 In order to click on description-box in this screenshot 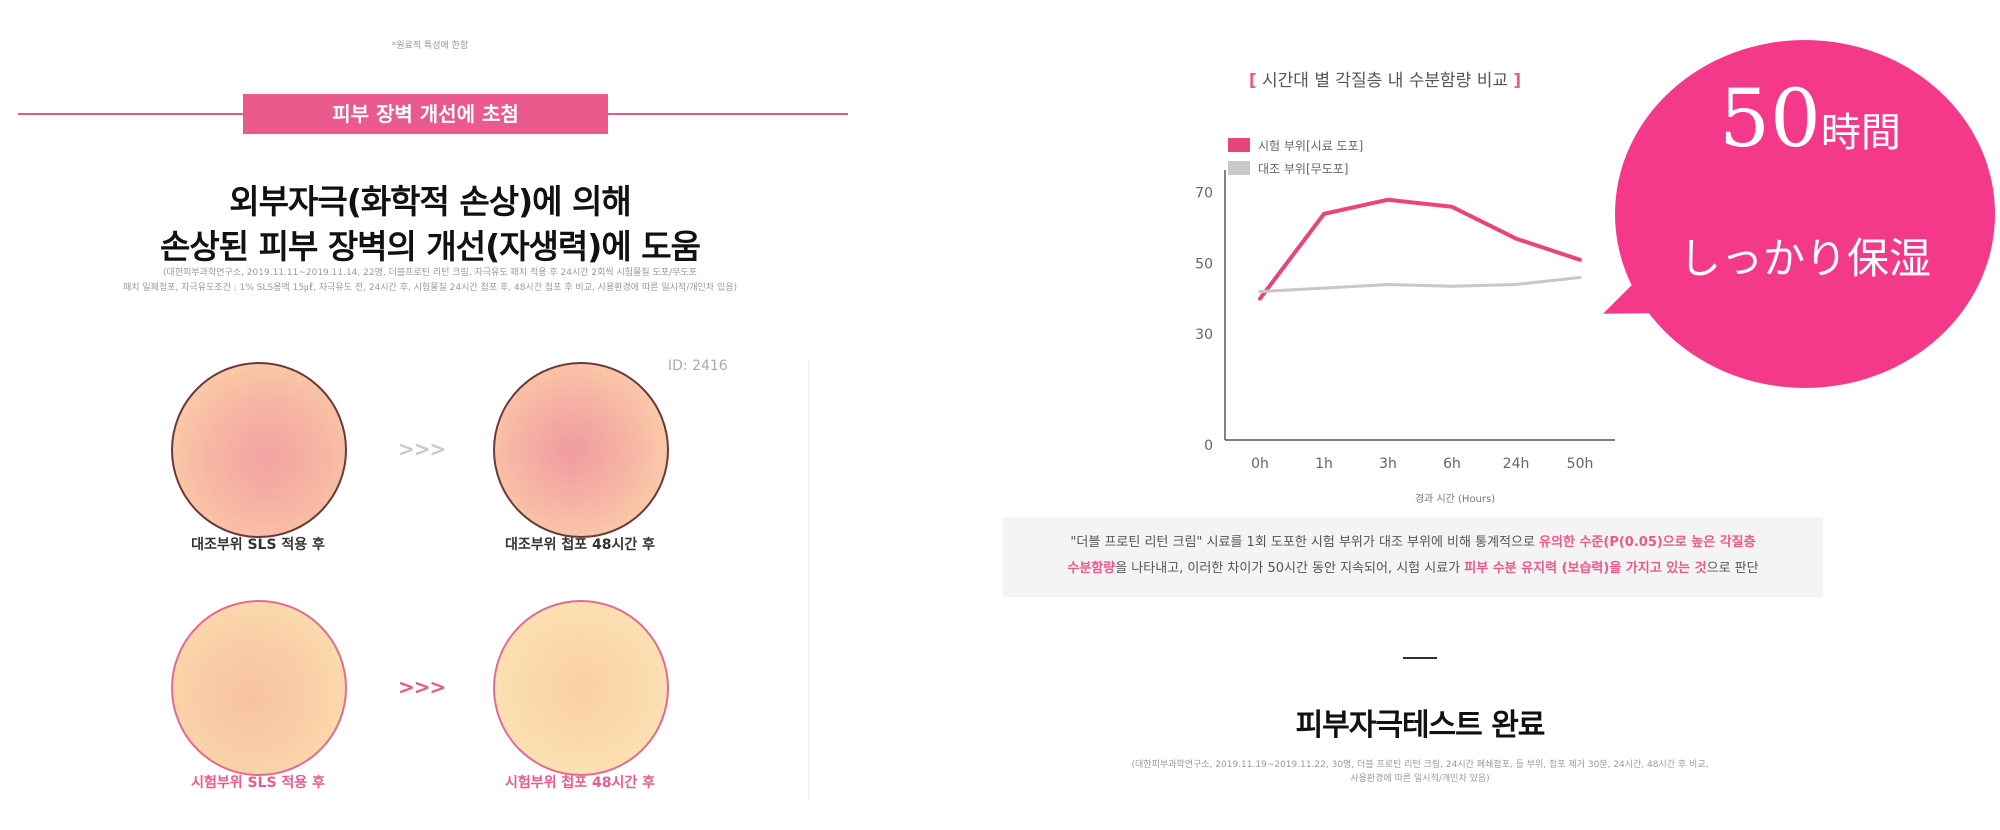, I will do `click(1413, 557)`.